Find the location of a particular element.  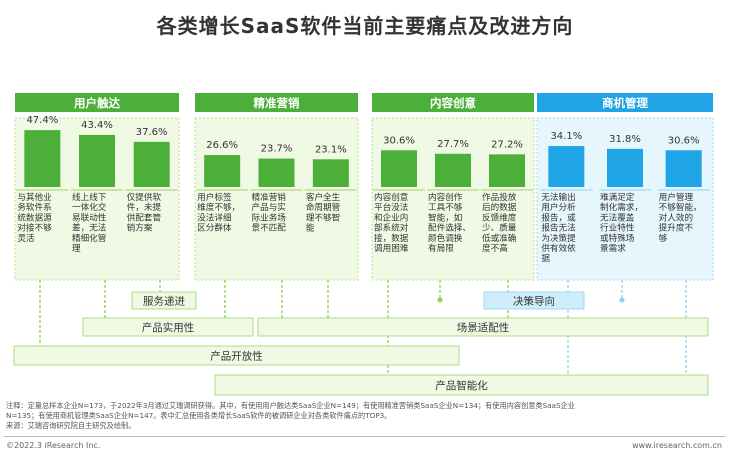

bar-desc-0-2-3: 销方案 is located at coordinates (140, 228).